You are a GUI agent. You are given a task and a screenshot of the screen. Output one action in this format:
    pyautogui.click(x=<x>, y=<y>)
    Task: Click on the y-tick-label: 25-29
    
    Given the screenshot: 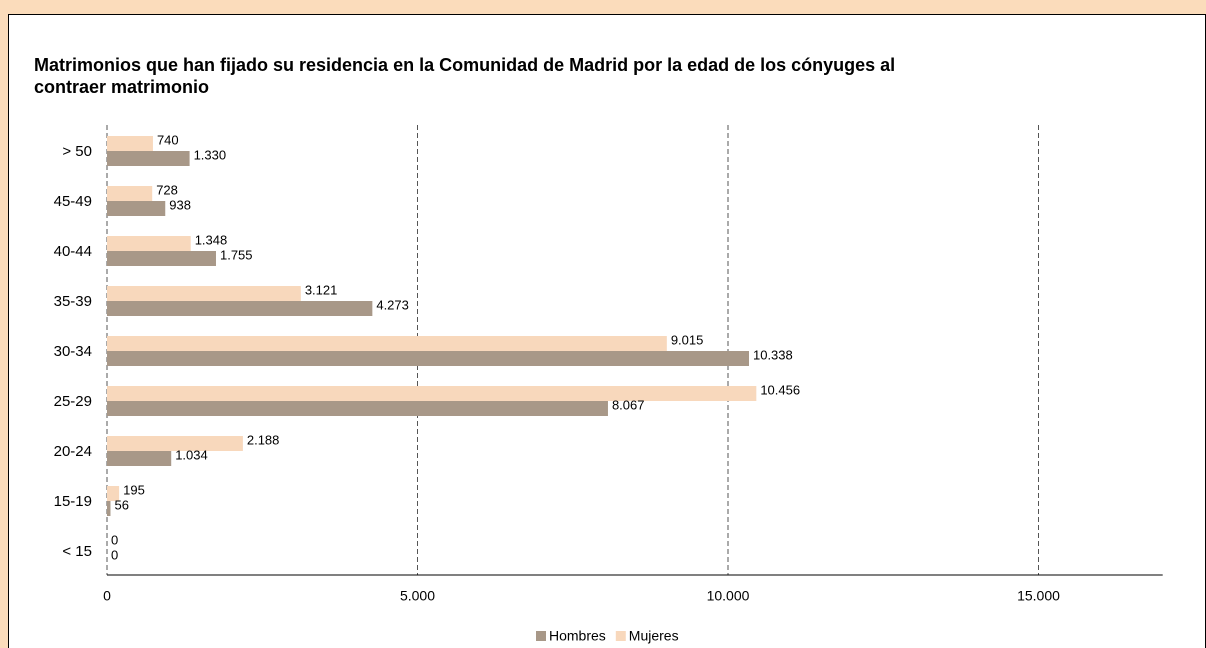 What is the action you would take?
    pyautogui.click(x=73, y=401)
    